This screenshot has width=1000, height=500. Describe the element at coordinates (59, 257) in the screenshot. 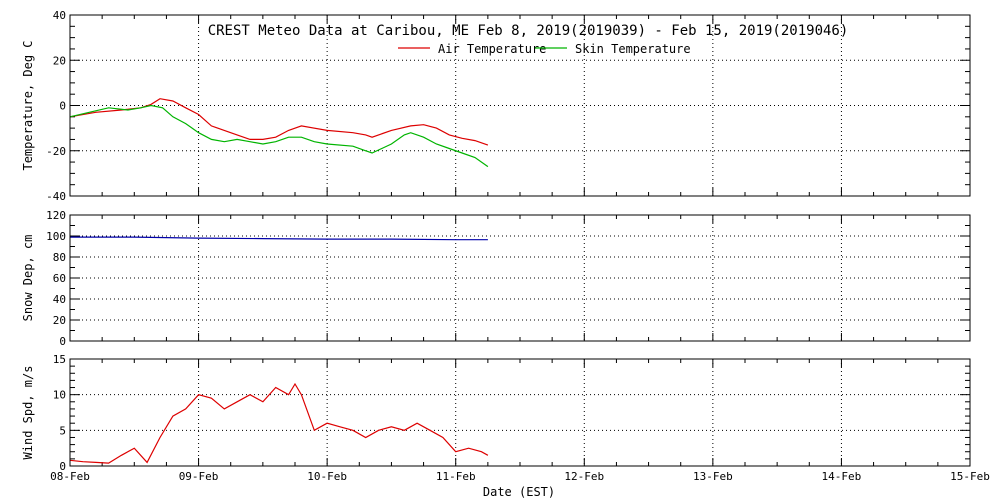

I see `y-tick-label: 80` at that location.